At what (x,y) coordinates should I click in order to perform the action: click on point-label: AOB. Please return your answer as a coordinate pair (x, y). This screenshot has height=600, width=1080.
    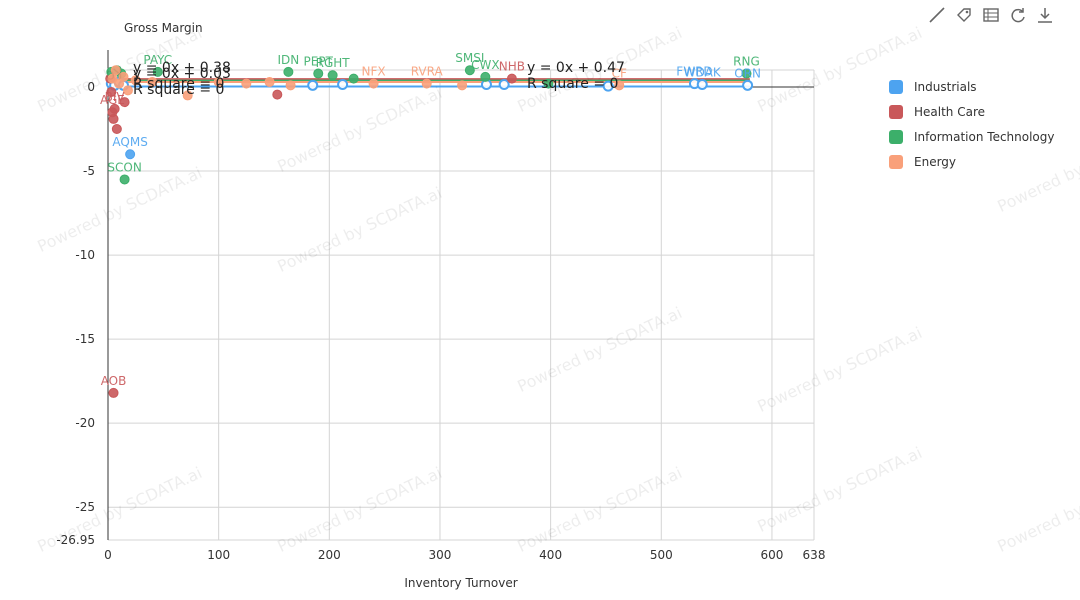
    Looking at the image, I should click on (114, 381).